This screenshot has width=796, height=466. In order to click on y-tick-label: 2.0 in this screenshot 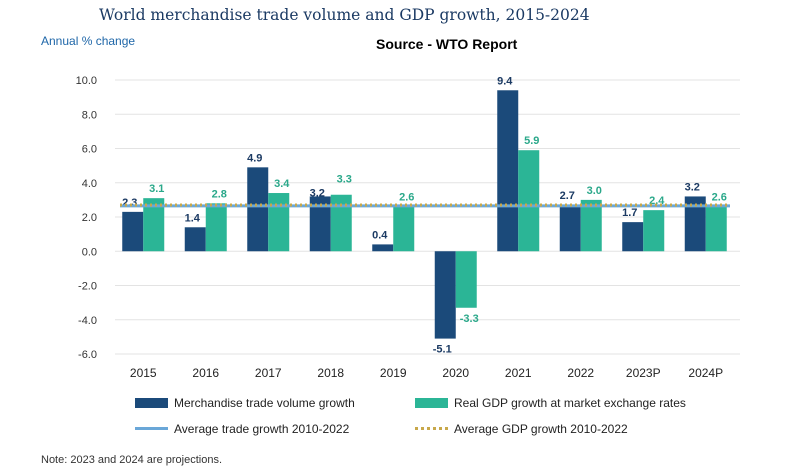, I will do `click(89, 218)`.